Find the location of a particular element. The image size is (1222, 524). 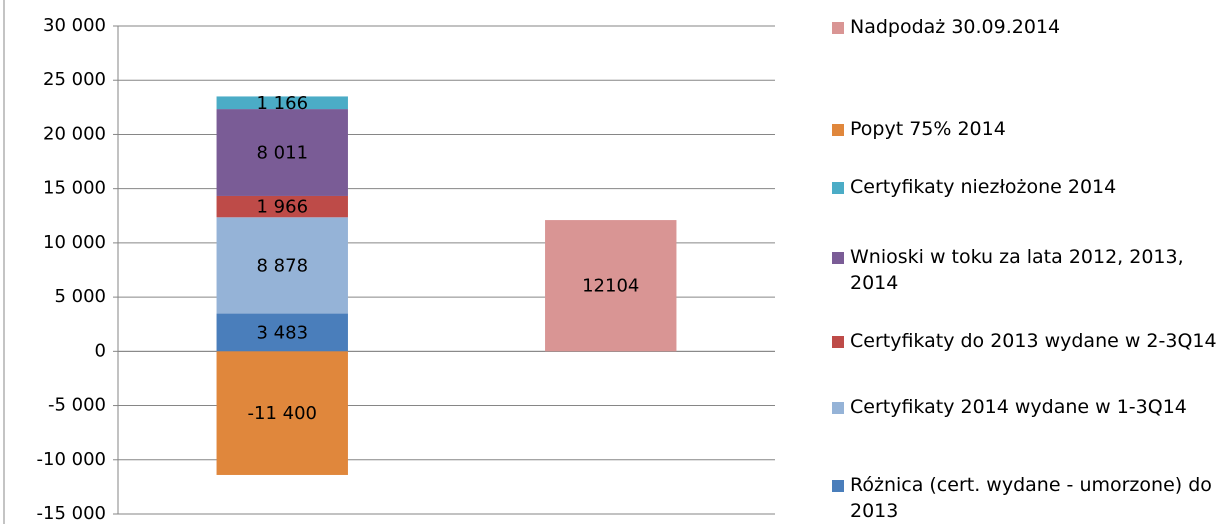

legend-item: Wnioski w toku za lata 2012, 2013, 2014 is located at coordinates (1024, 270).